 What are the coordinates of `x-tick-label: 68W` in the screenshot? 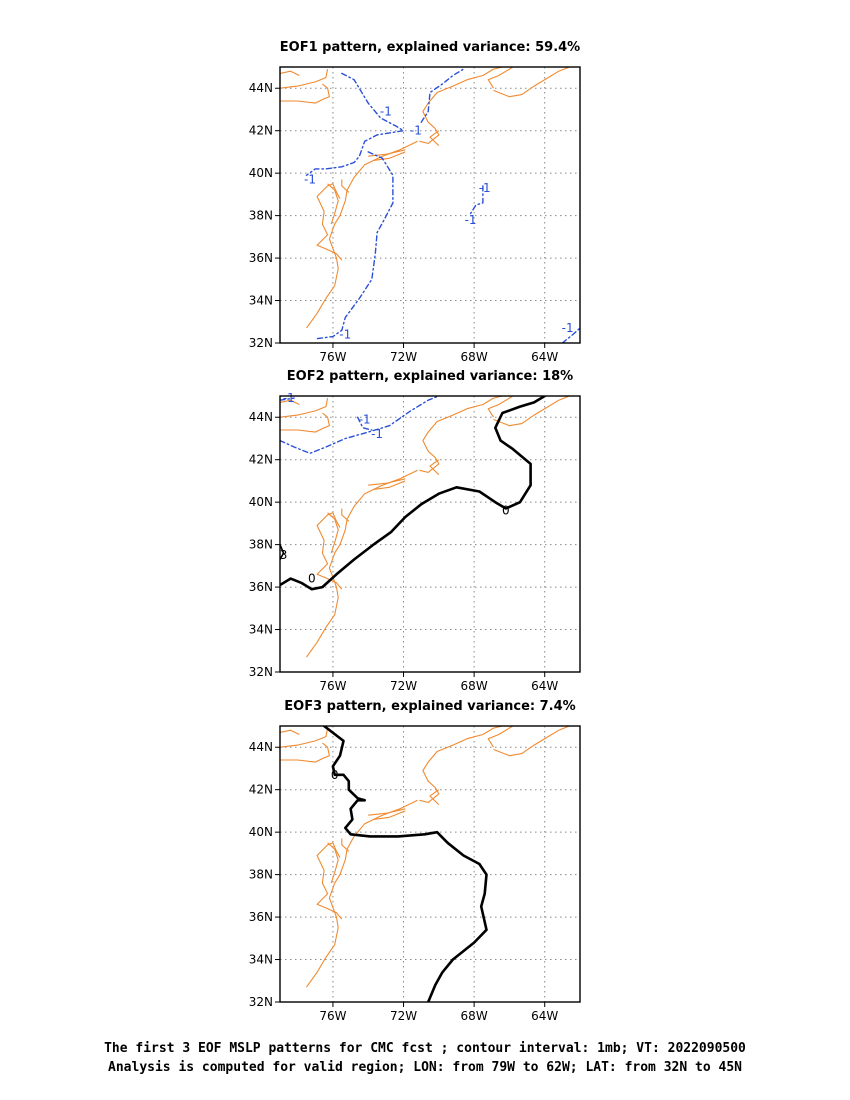 It's located at (474, 686).